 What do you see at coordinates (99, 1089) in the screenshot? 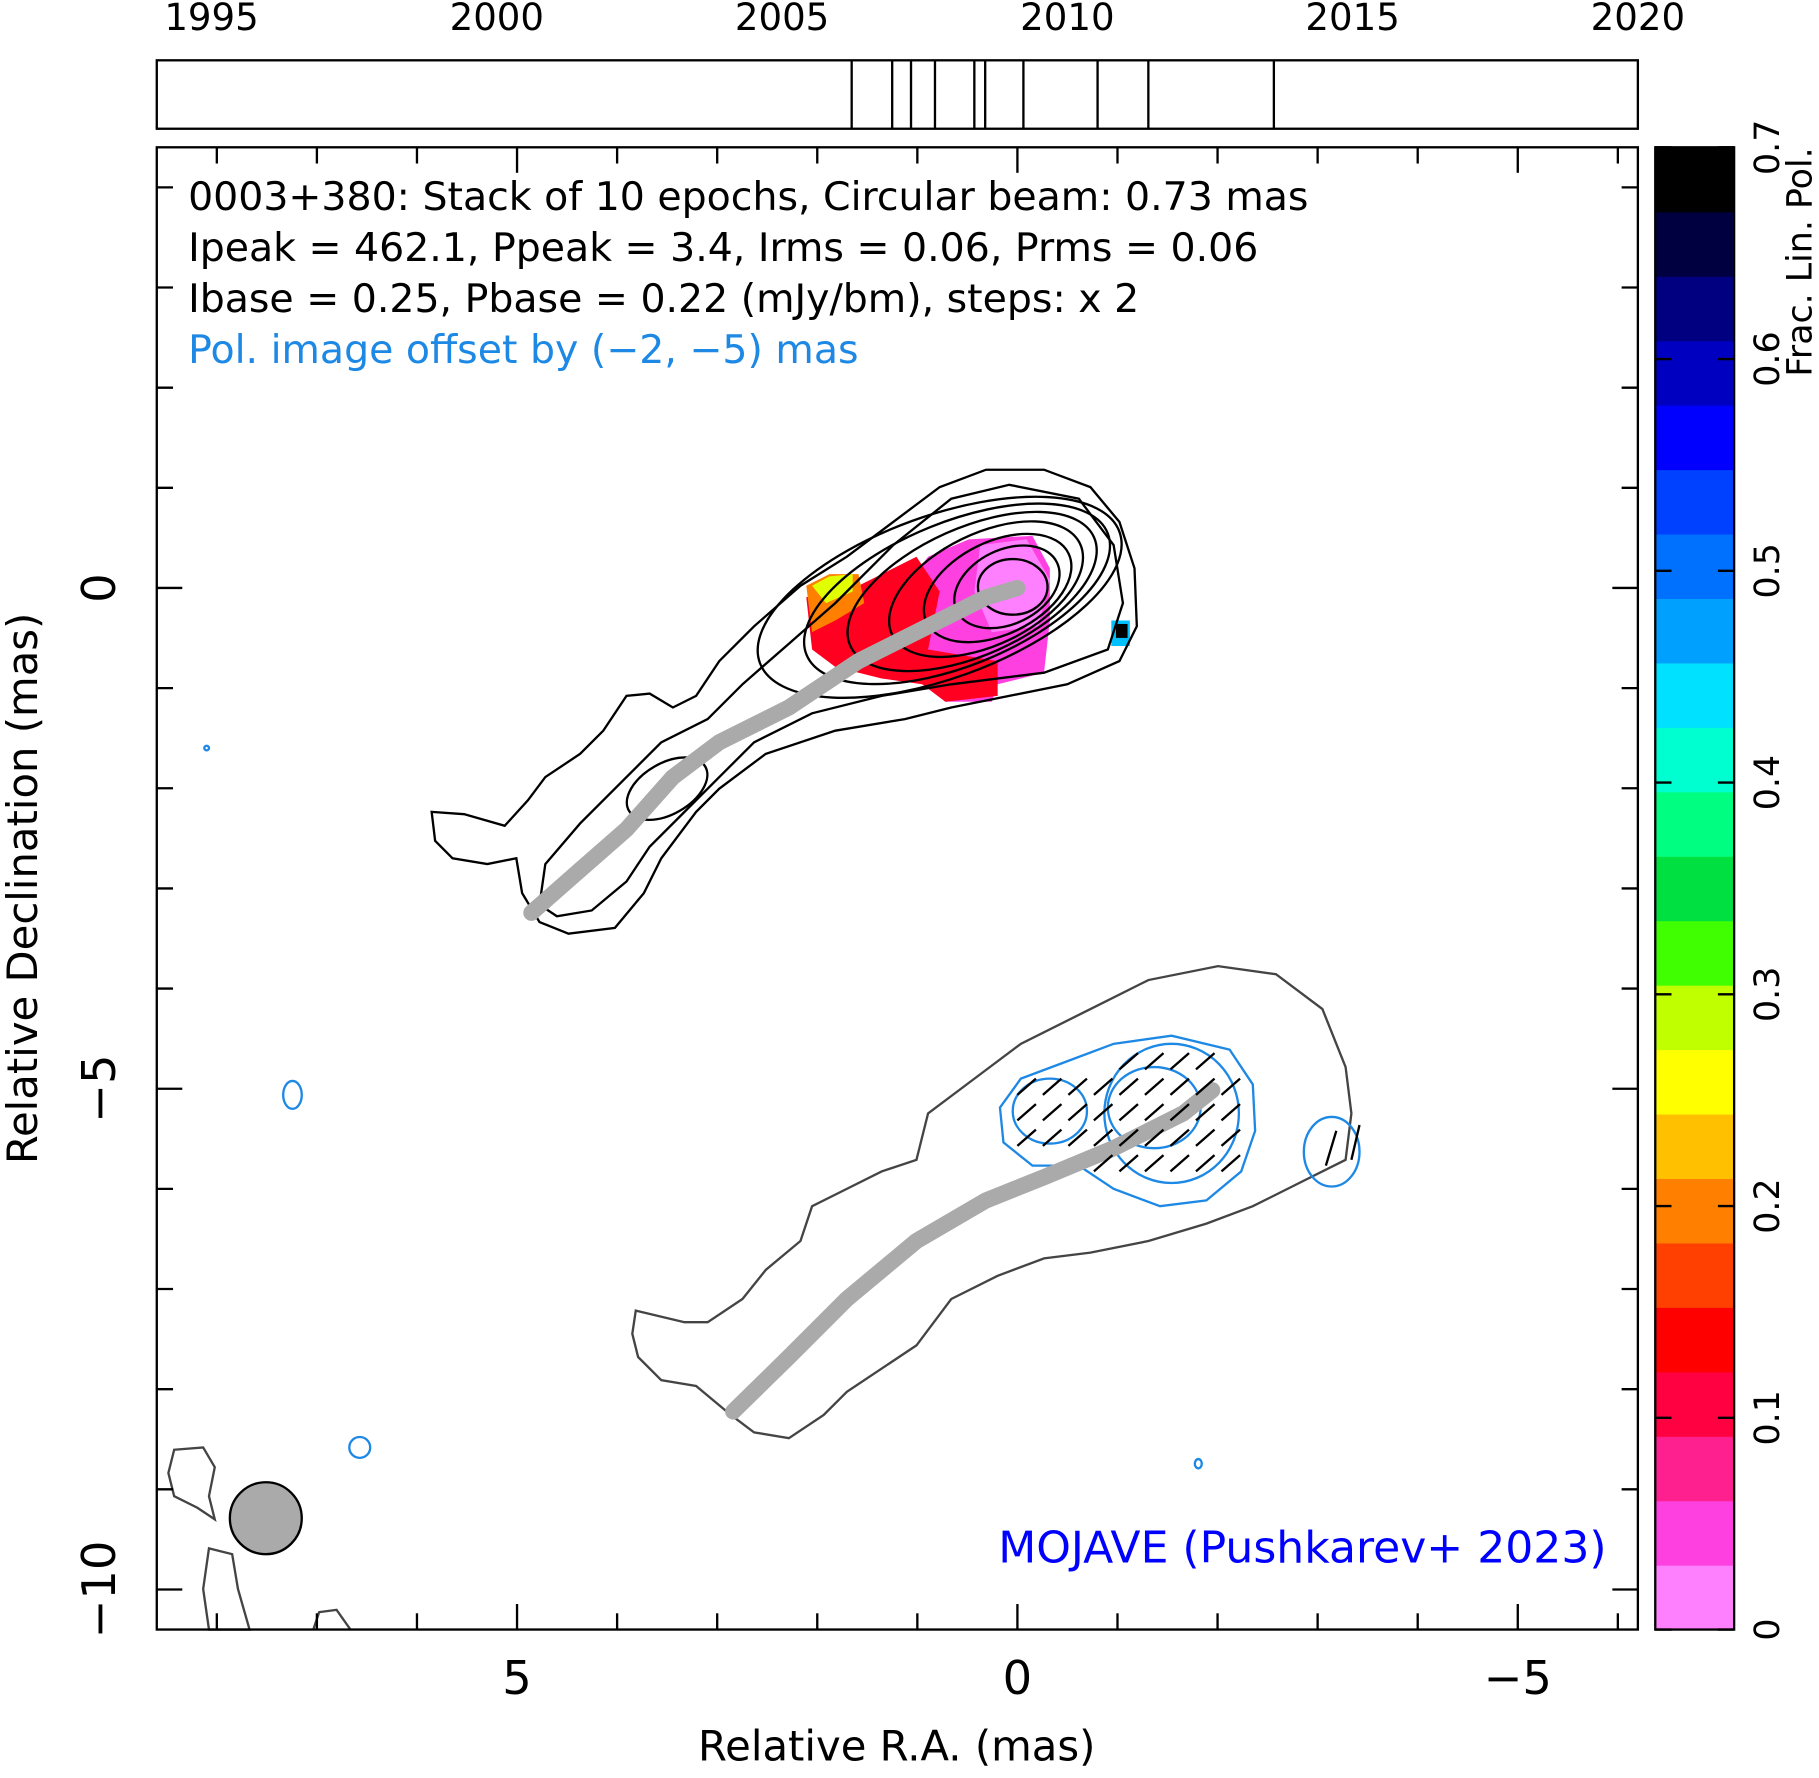
I see `y-tick-label: −5` at bounding box center [99, 1089].